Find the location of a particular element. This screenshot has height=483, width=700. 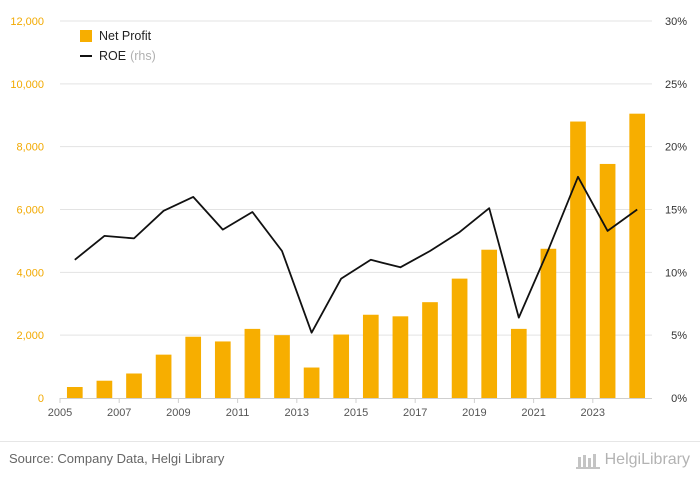

y-left-tick-label: 10,000 is located at coordinates (27, 85).